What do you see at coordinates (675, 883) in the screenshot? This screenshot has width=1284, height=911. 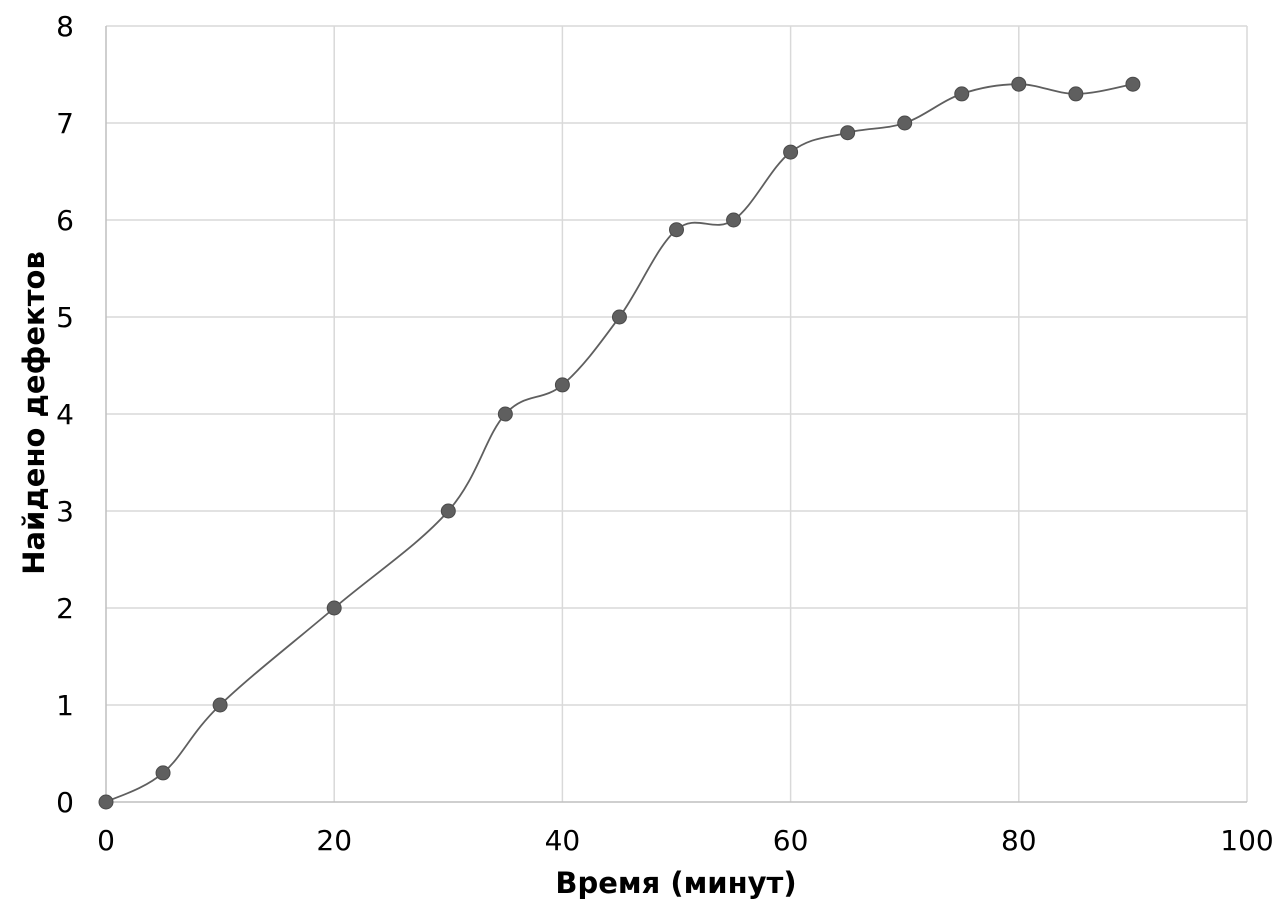 I see `x-axis-title: Время (минут)` at bounding box center [675, 883].